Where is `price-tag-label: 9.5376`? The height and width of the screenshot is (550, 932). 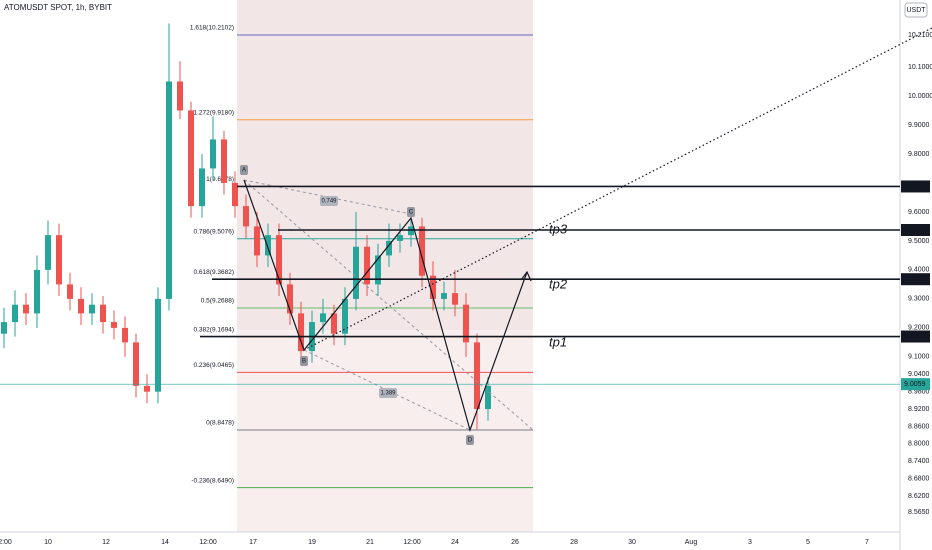 price-tag-label: 9.5376 is located at coordinates (915, 230).